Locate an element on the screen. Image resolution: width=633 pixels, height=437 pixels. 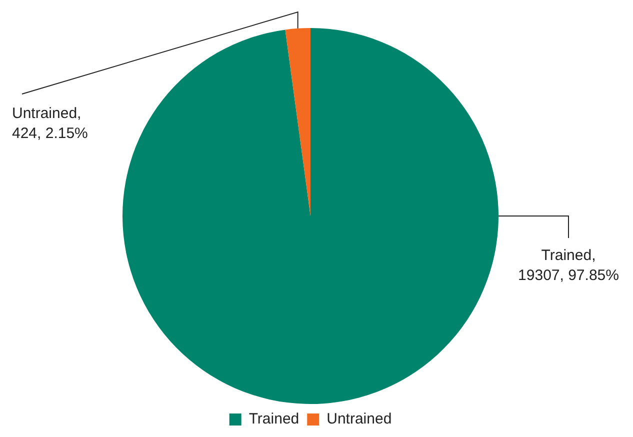
data-label: Trained, 19307, 97.85% is located at coordinates (568, 265).